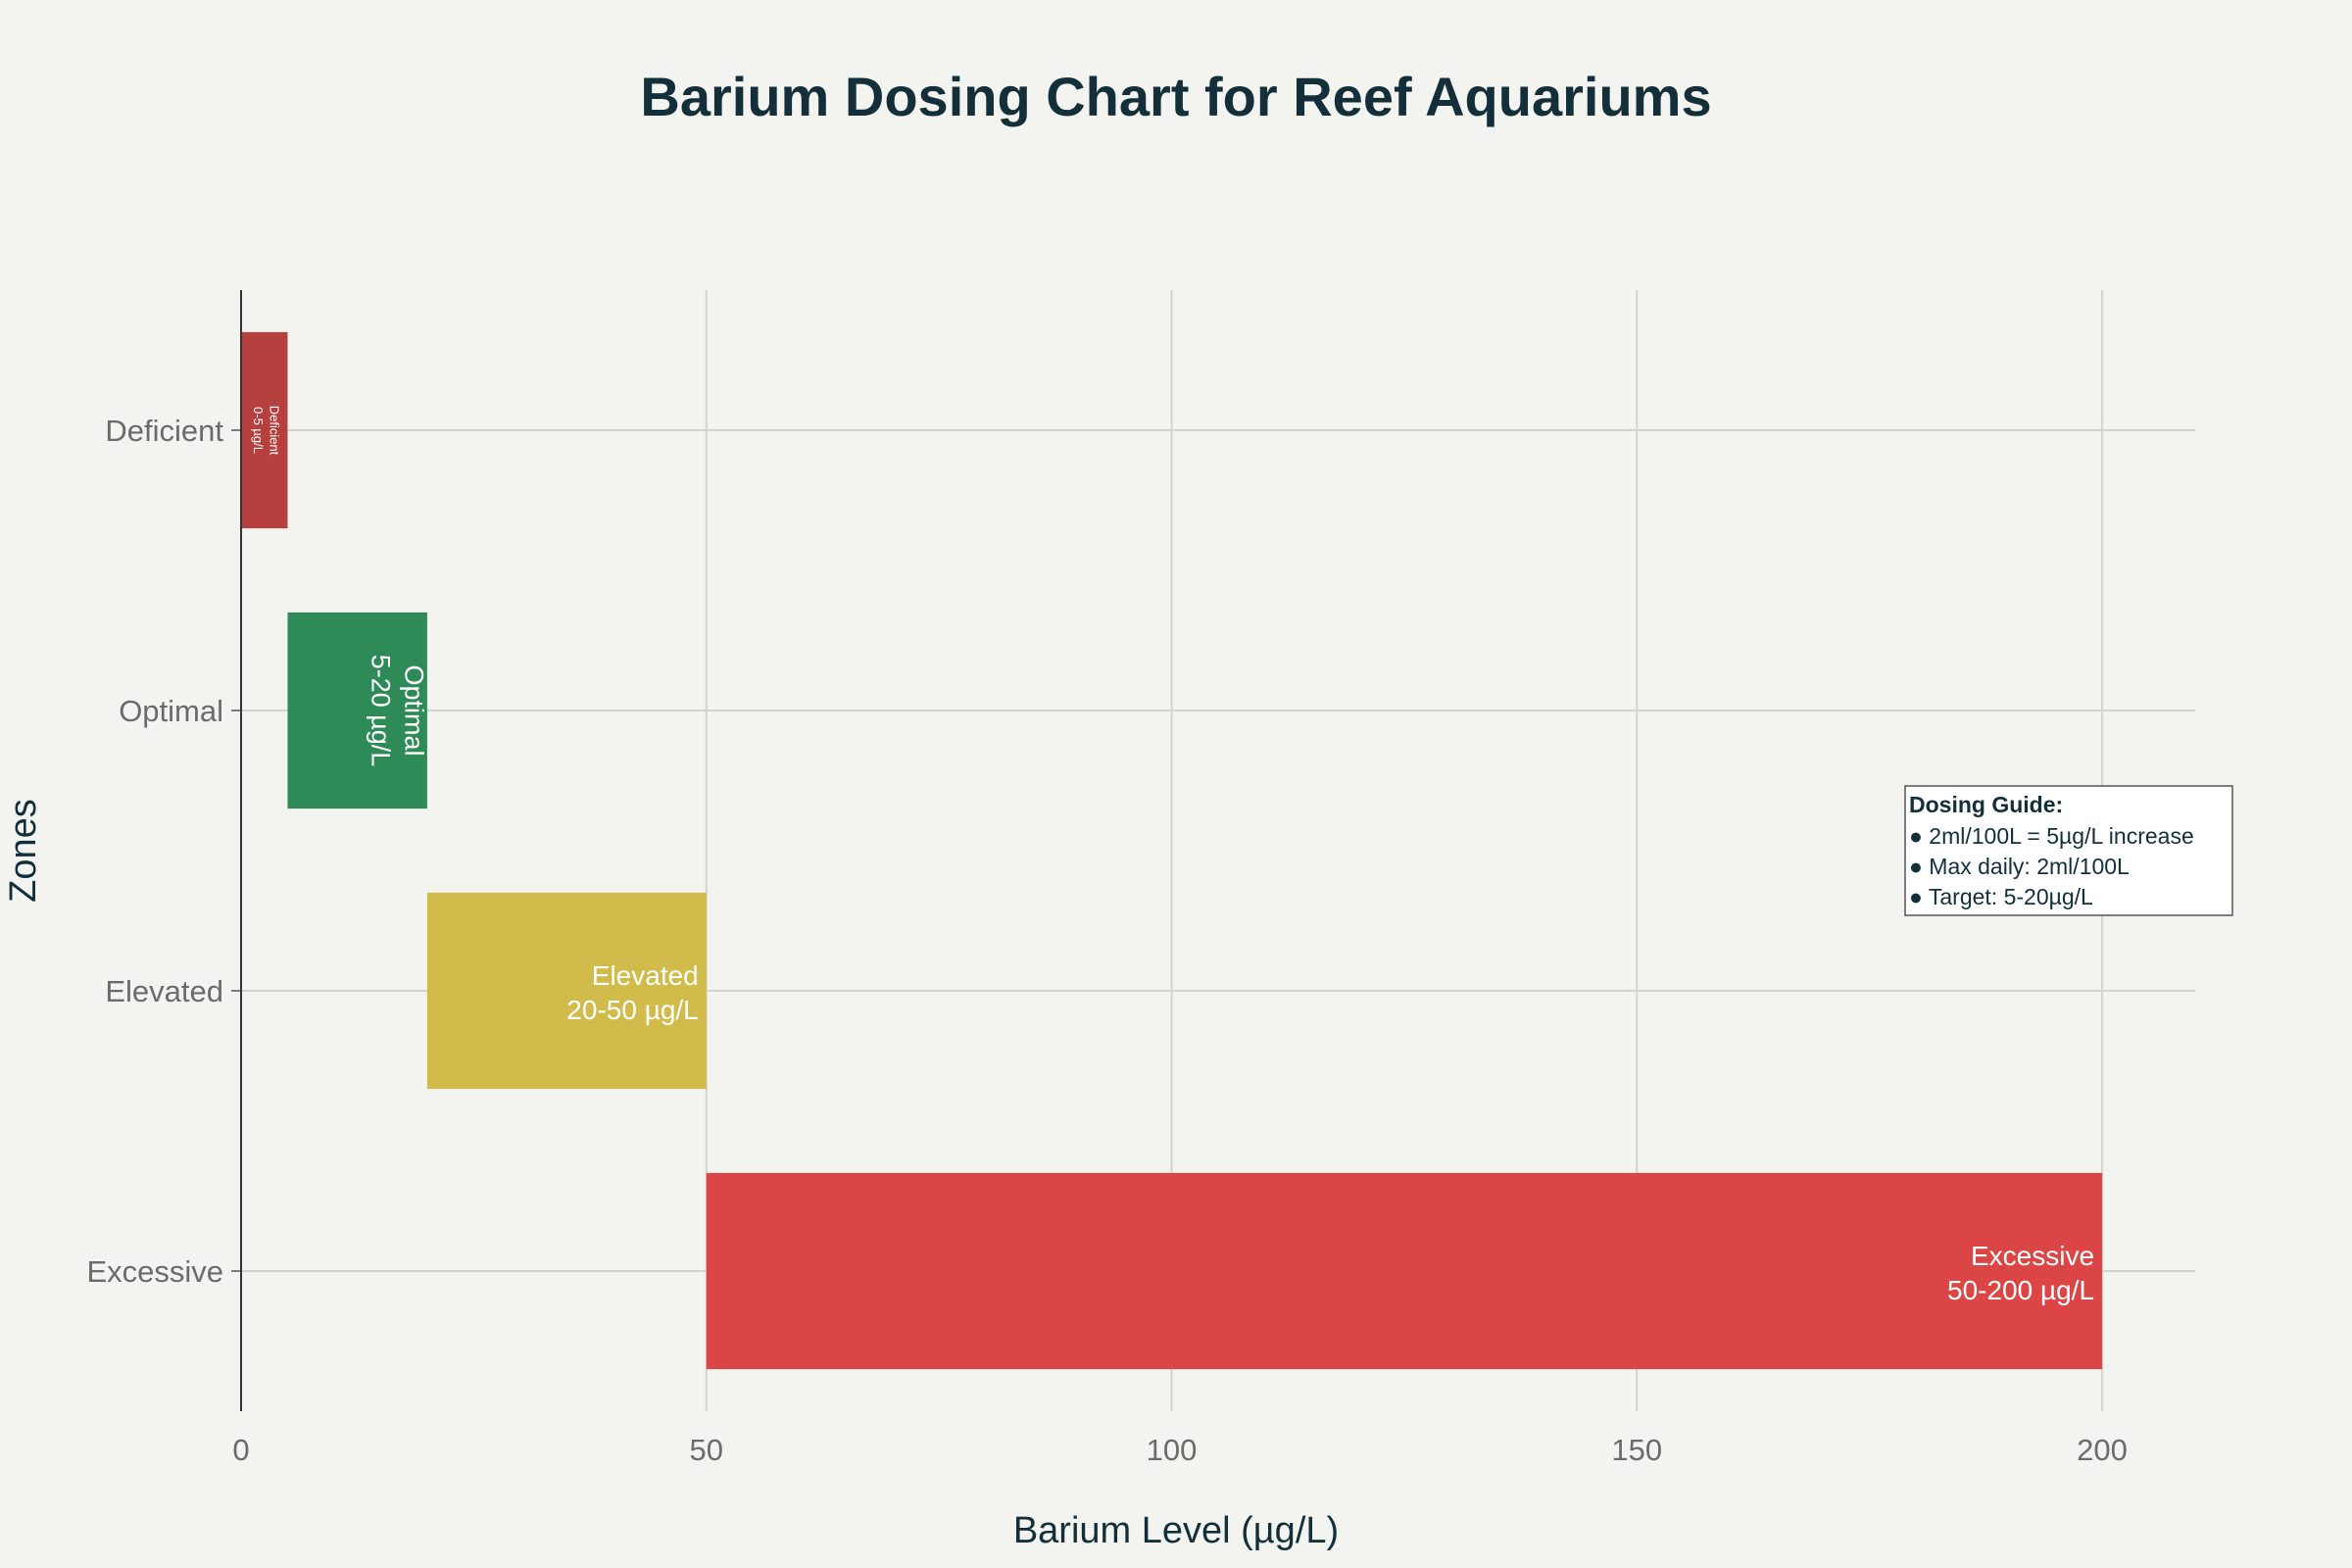 This screenshot has height=1568, width=2352. What do you see at coordinates (632, 992) in the screenshot?
I see `bar-label: Elevated 20-50 µg/L` at bounding box center [632, 992].